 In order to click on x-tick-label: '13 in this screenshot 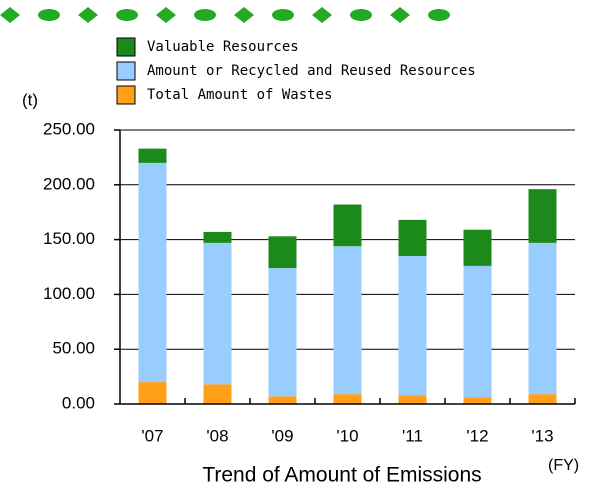, I will do `click(542, 435)`.